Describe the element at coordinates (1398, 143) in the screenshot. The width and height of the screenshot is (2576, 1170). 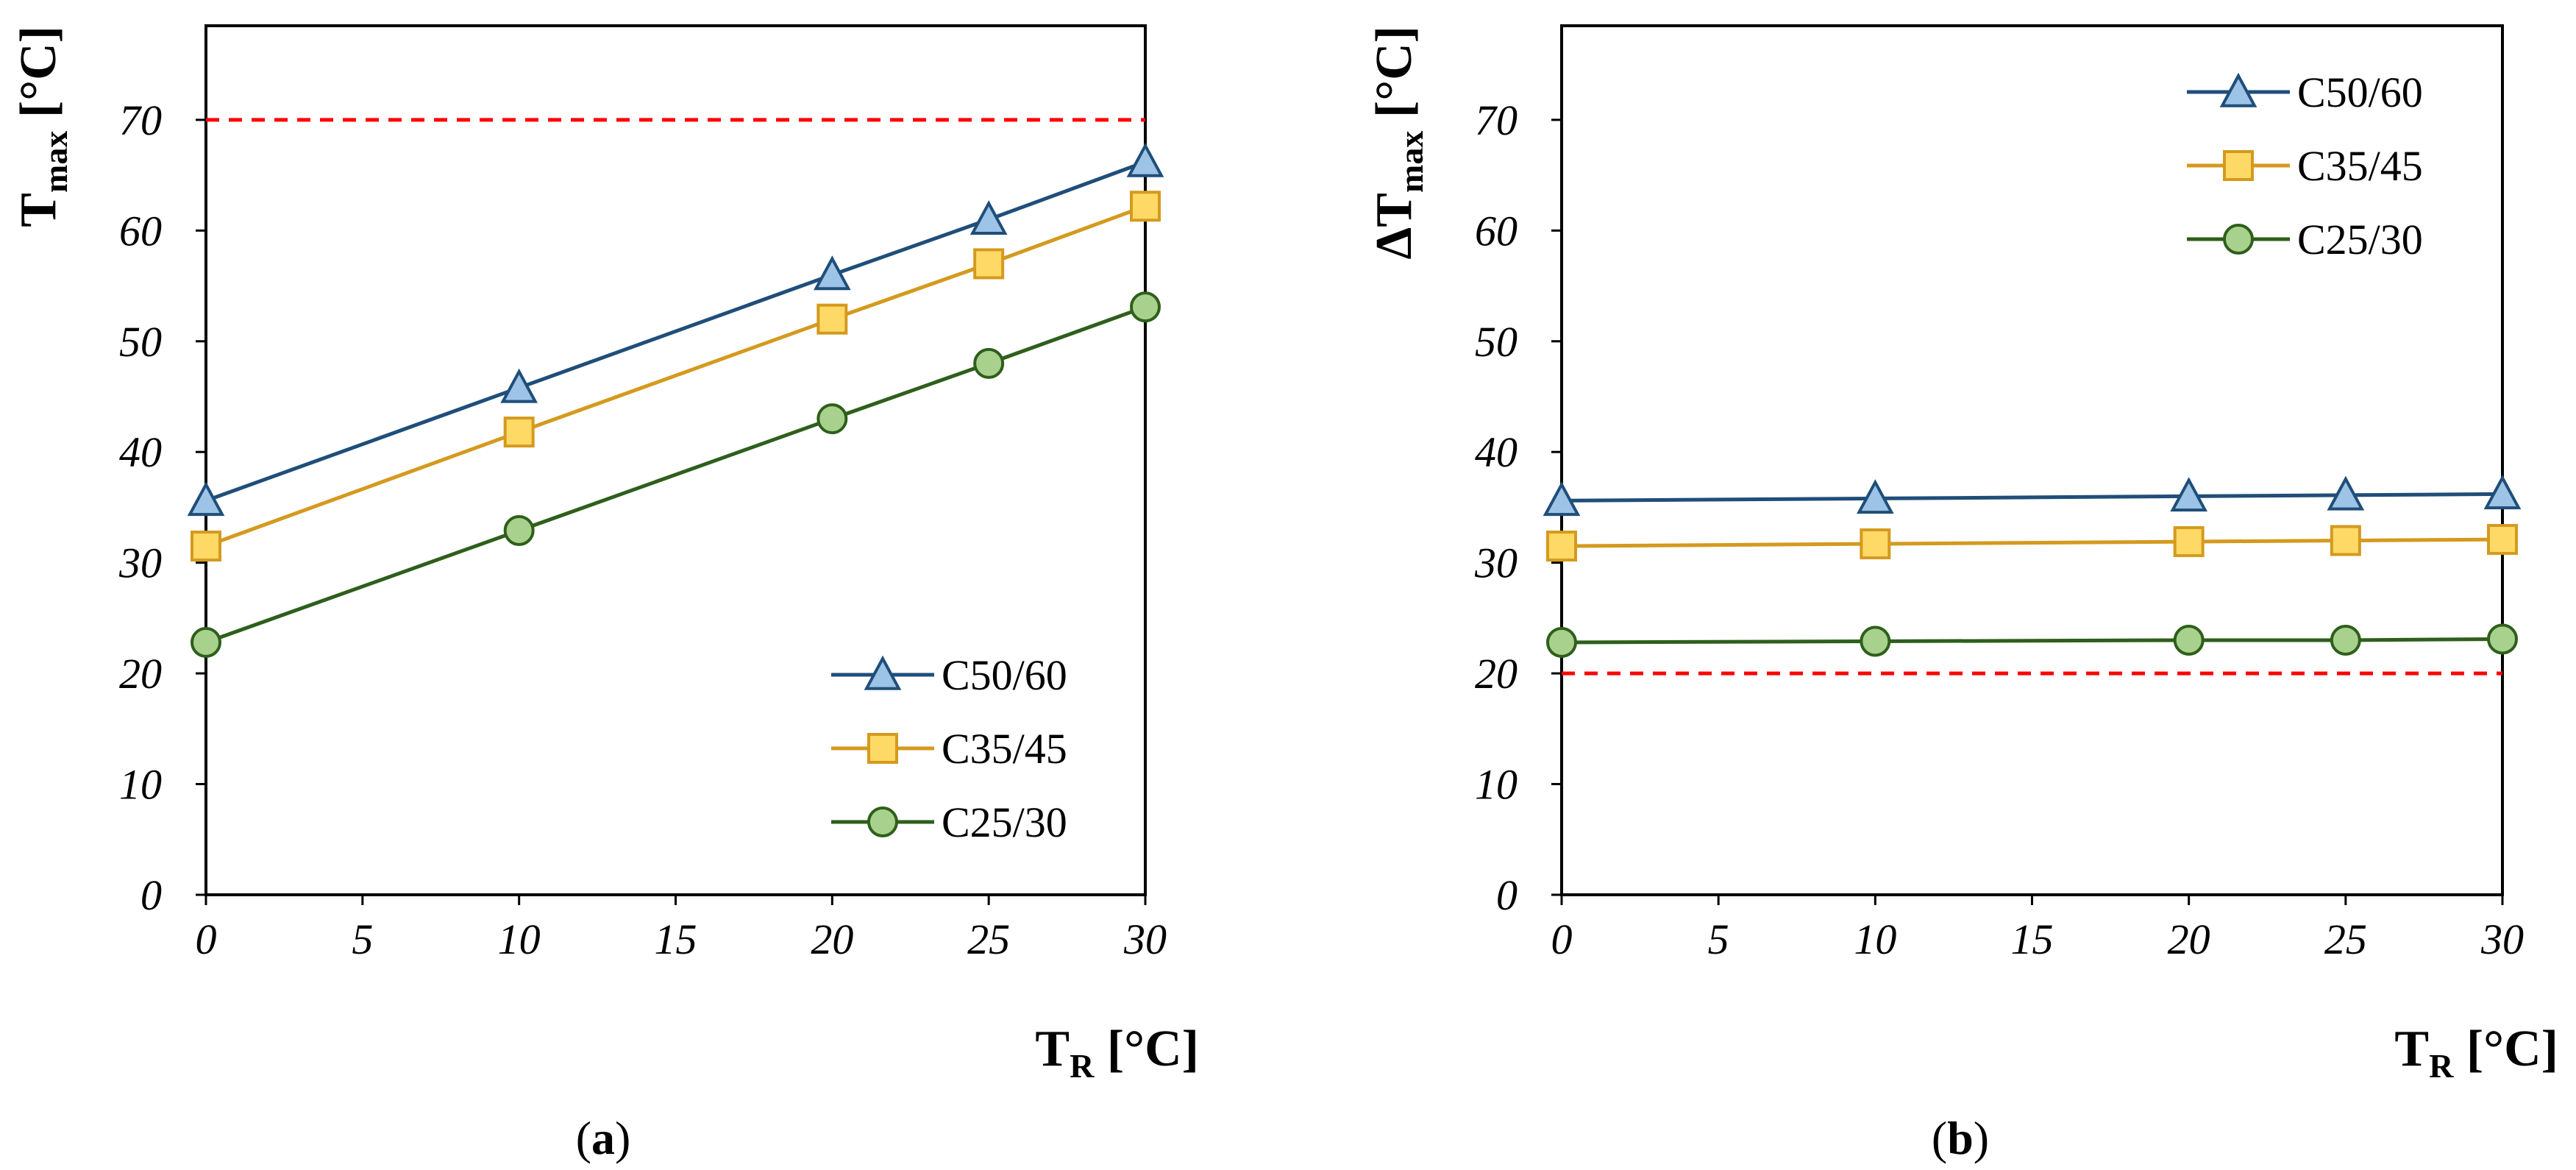
I see `y-axis-title: ΔTmax [°C]` at that location.